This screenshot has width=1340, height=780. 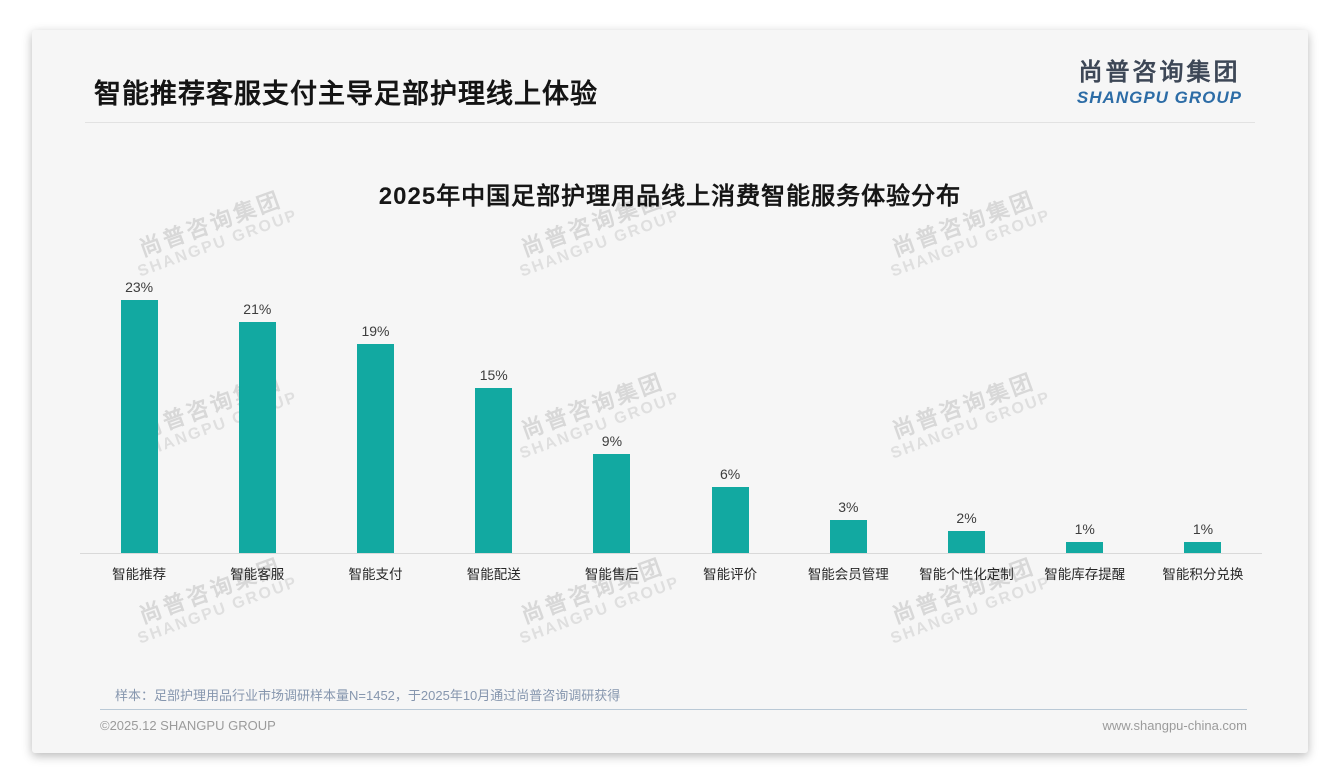 I want to click on brand-logo: 尚普咨询集团 SHANGPU GROUP, so click(x=1159, y=80).